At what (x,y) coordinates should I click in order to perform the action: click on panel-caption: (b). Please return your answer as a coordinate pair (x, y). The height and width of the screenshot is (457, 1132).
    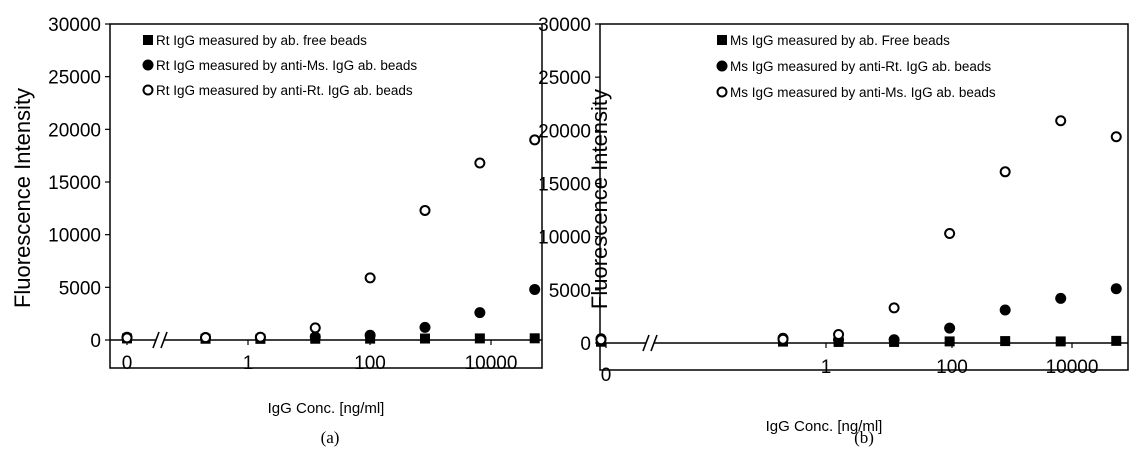
    Looking at the image, I should click on (864, 437).